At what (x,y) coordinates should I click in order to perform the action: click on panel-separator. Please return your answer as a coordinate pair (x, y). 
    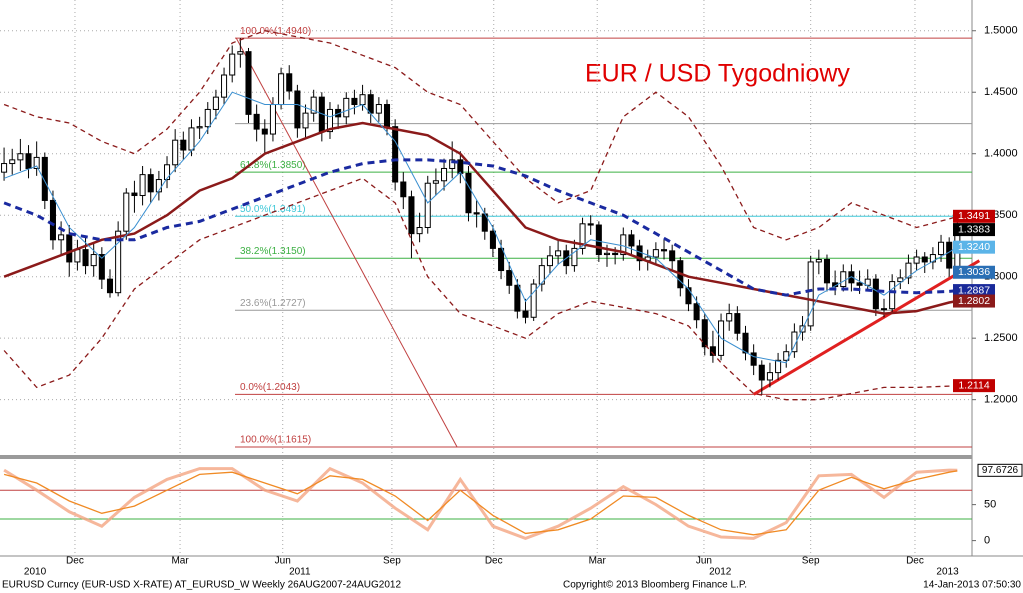
    Looking at the image, I should click on (486, 457).